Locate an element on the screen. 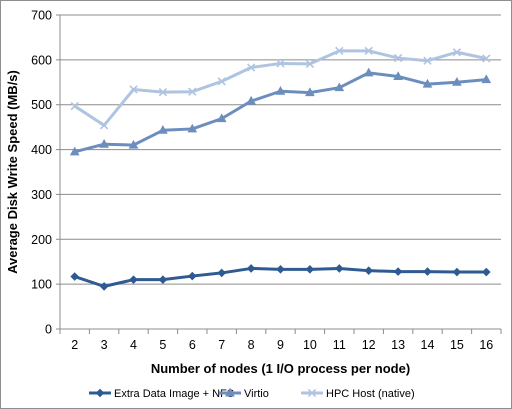  y-tick-label: 100 is located at coordinates (41, 285).